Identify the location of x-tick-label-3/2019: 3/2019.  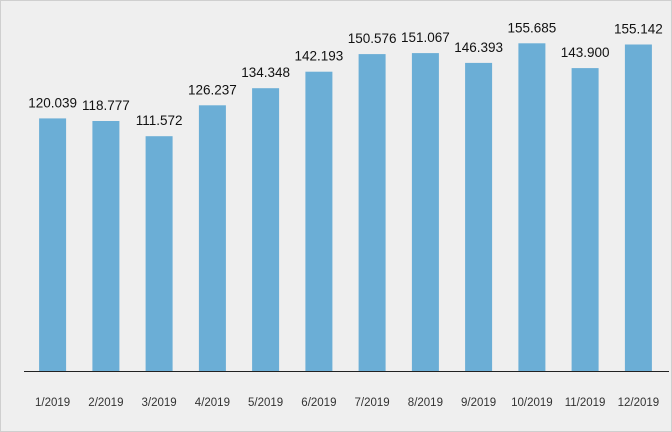
(159, 403).